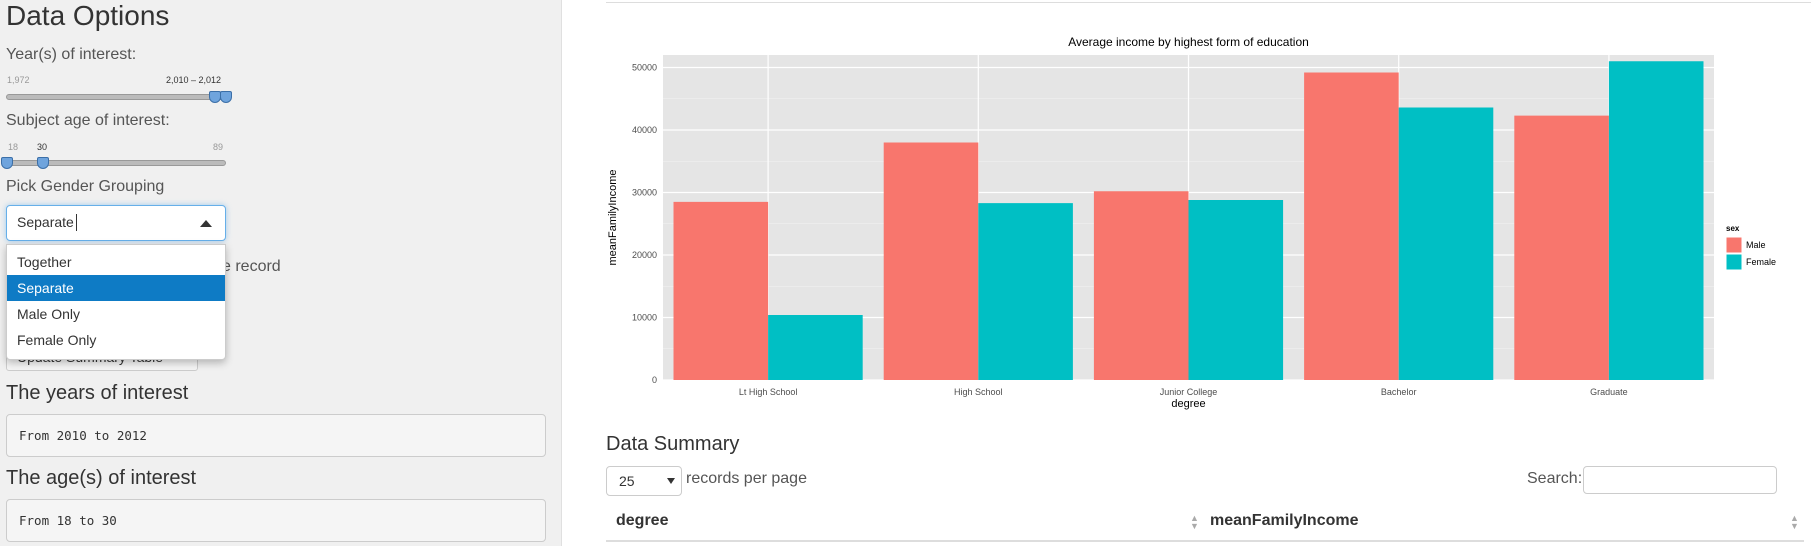  What do you see at coordinates (194, 80) in the screenshot?
I see `years-range-label: 2,010 – 2,012` at bounding box center [194, 80].